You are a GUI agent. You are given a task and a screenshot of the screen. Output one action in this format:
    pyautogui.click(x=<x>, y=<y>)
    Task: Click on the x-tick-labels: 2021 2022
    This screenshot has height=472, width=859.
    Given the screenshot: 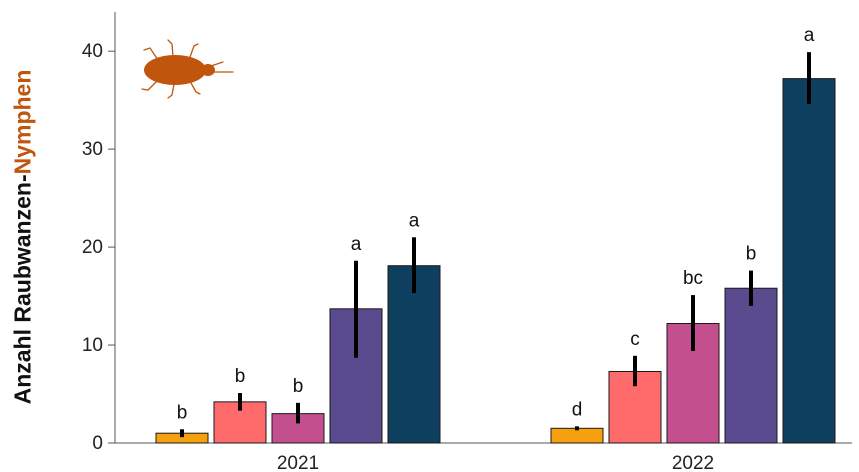 What is the action you would take?
    pyautogui.click(x=495, y=462)
    